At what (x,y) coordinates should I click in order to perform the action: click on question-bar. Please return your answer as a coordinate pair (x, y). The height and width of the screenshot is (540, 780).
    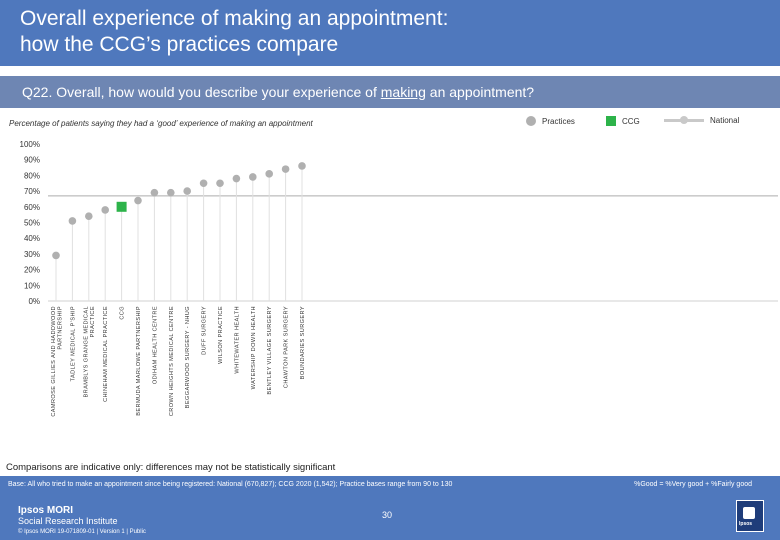
    Looking at the image, I should click on (390, 92).